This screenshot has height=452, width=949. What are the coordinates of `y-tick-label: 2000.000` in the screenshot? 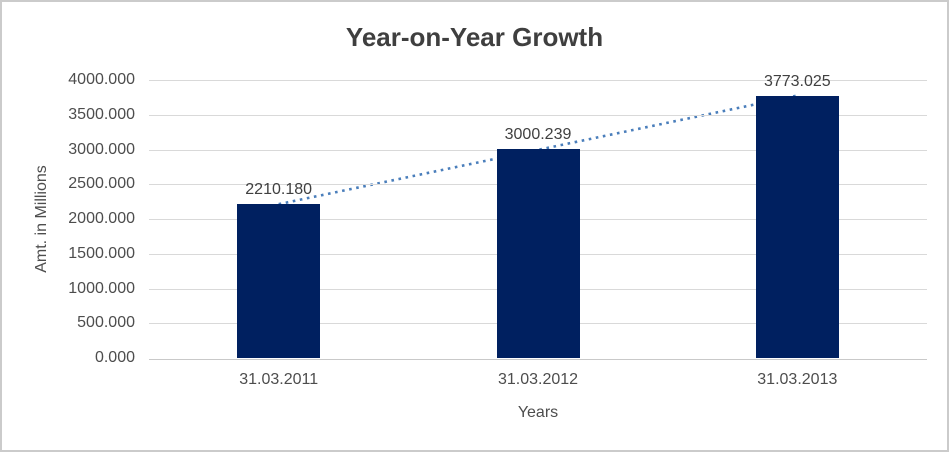 It's located at (101, 218).